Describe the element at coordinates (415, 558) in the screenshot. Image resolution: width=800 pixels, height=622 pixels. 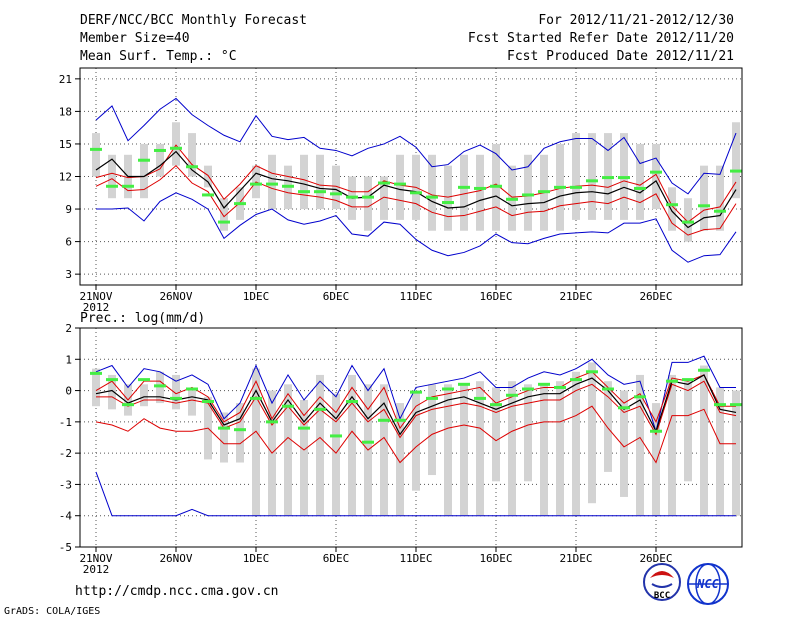
I see `x-tick-label: 11DEC` at that location.